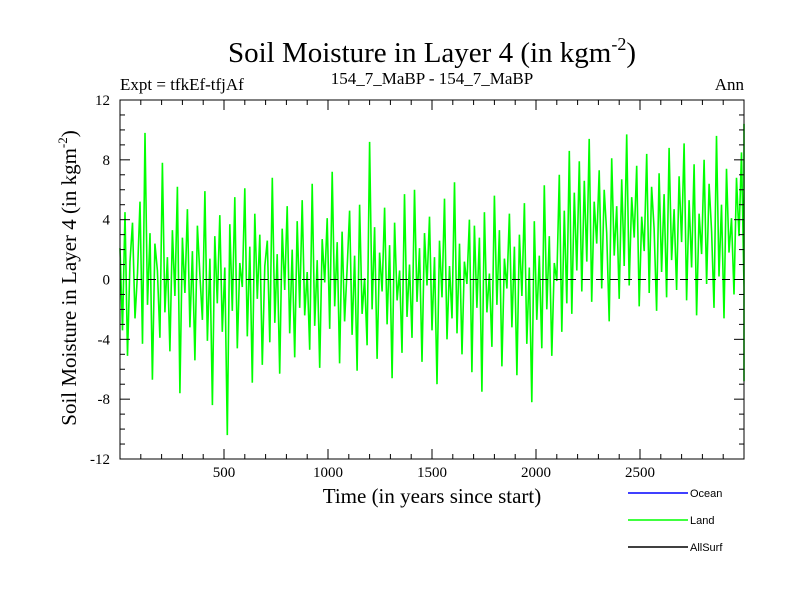 Image resolution: width=800 pixels, height=600 pixels. Describe the element at coordinates (69, 287) in the screenshot. I see `y-axis-label-main: Soil Moisture in Layer 4 (in kgm` at that location.